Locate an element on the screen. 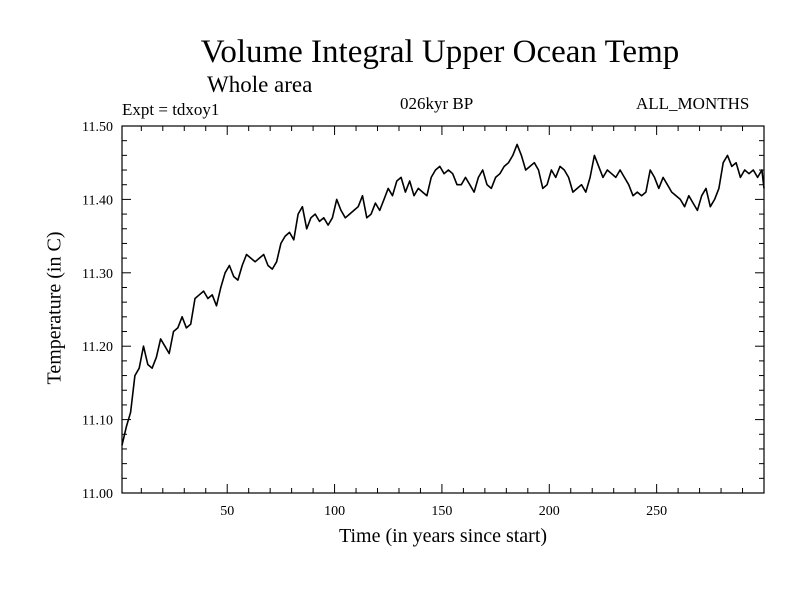  months-label: ALL_MONTHS is located at coordinates (693, 103).